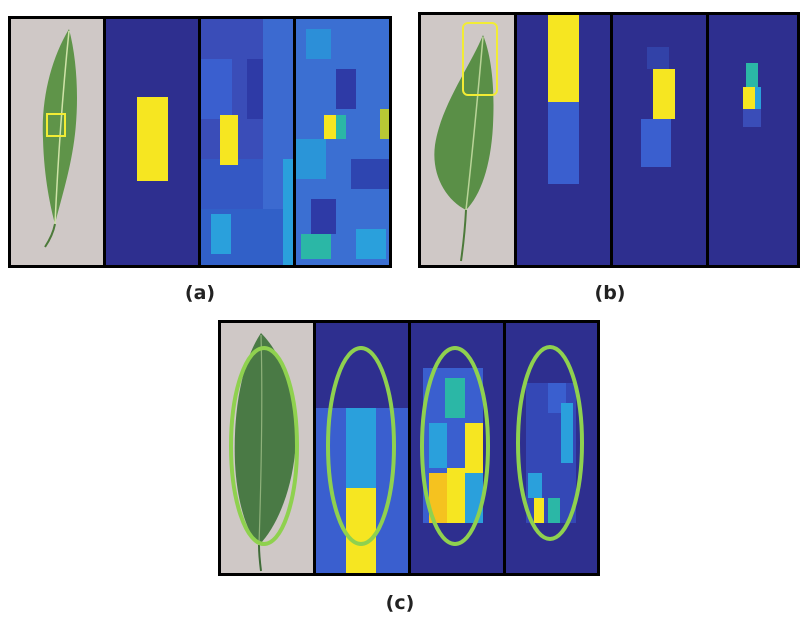 Image resolution: width=800 pixels, height=619 pixels. Describe the element at coordinates (480, 59) in the screenshot. I see `highlight-box-b` at that location.